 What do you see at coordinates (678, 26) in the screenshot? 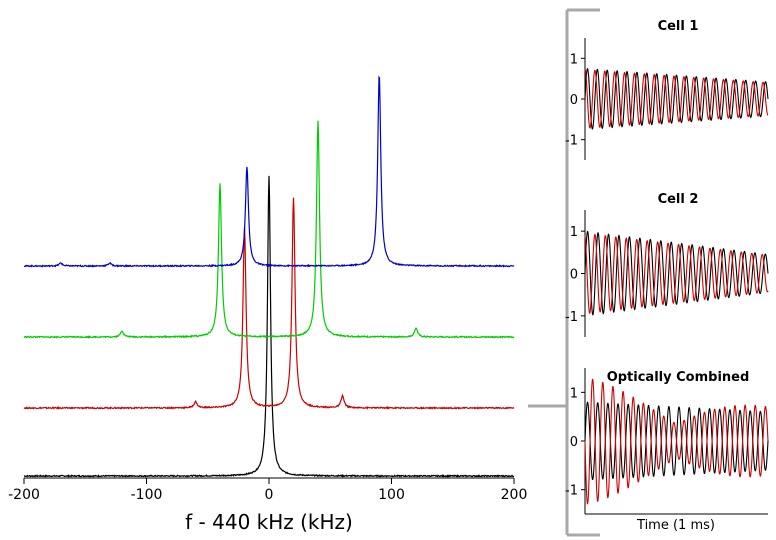
I see `cell-1-title: Cell 1` at bounding box center [678, 26].